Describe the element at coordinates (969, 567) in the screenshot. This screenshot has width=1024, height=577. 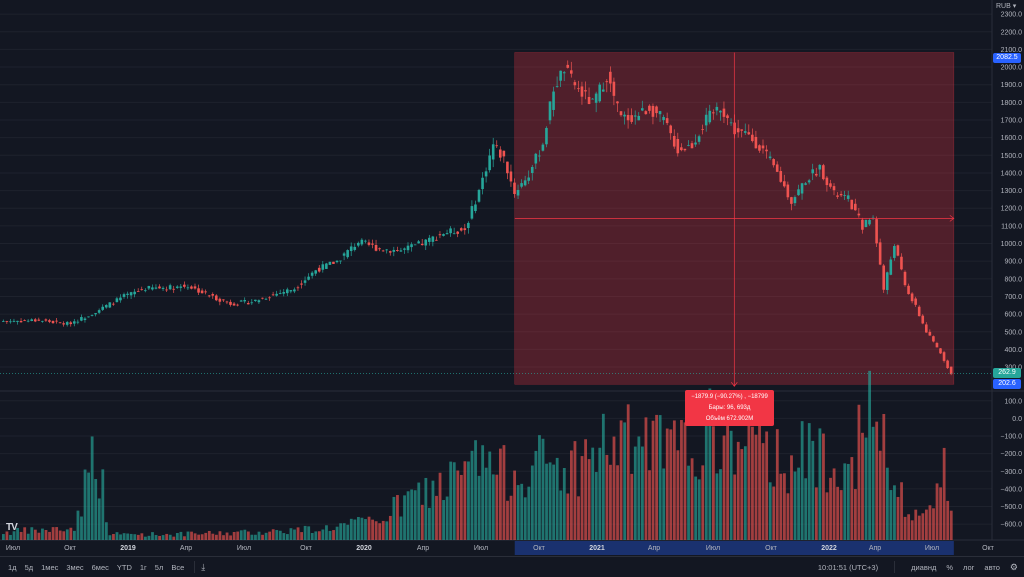
I see `log-scale-button: лог` at that location.